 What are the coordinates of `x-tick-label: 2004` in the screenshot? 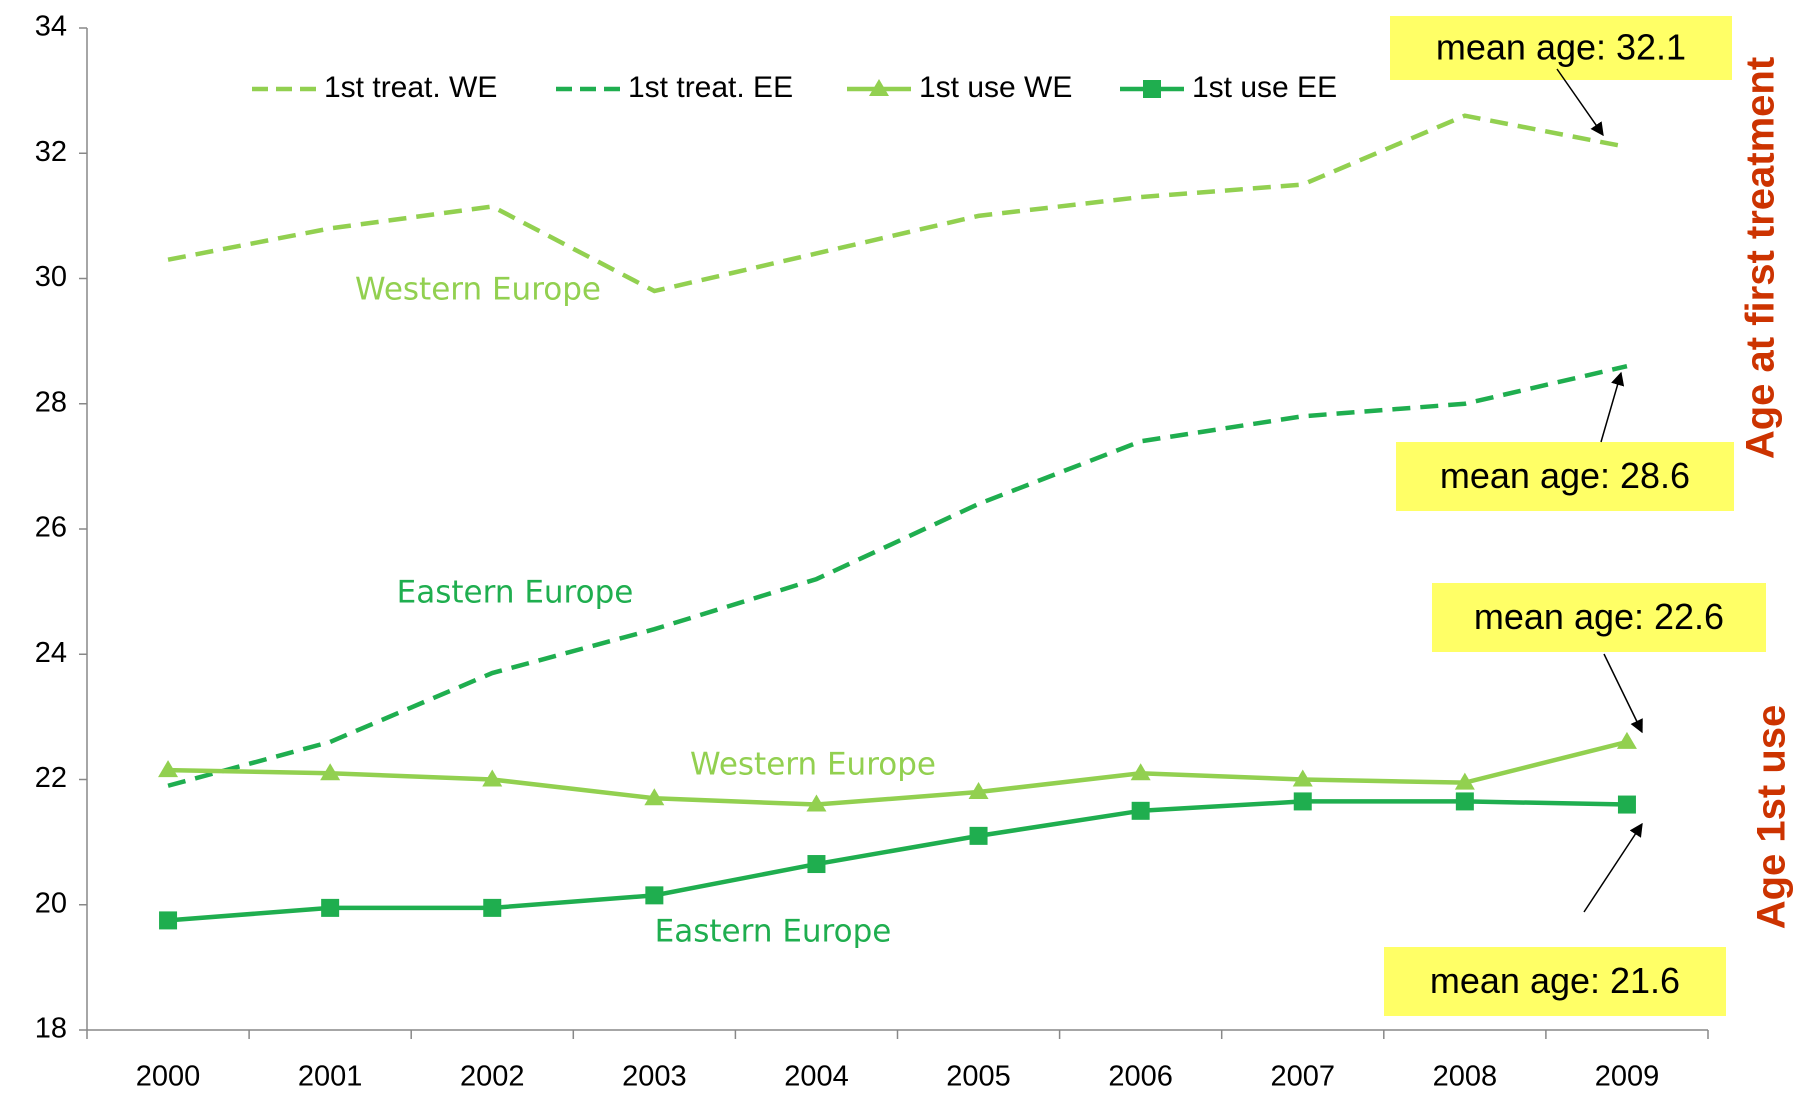 It's located at (816, 1077).